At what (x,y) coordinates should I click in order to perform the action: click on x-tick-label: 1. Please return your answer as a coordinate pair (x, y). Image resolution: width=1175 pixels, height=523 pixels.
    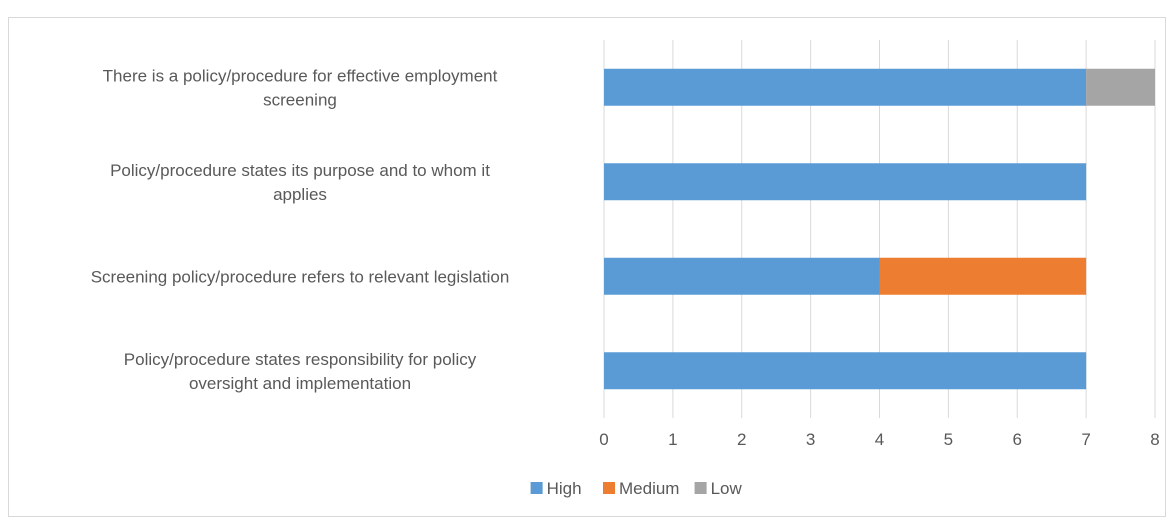
    Looking at the image, I should click on (672, 439).